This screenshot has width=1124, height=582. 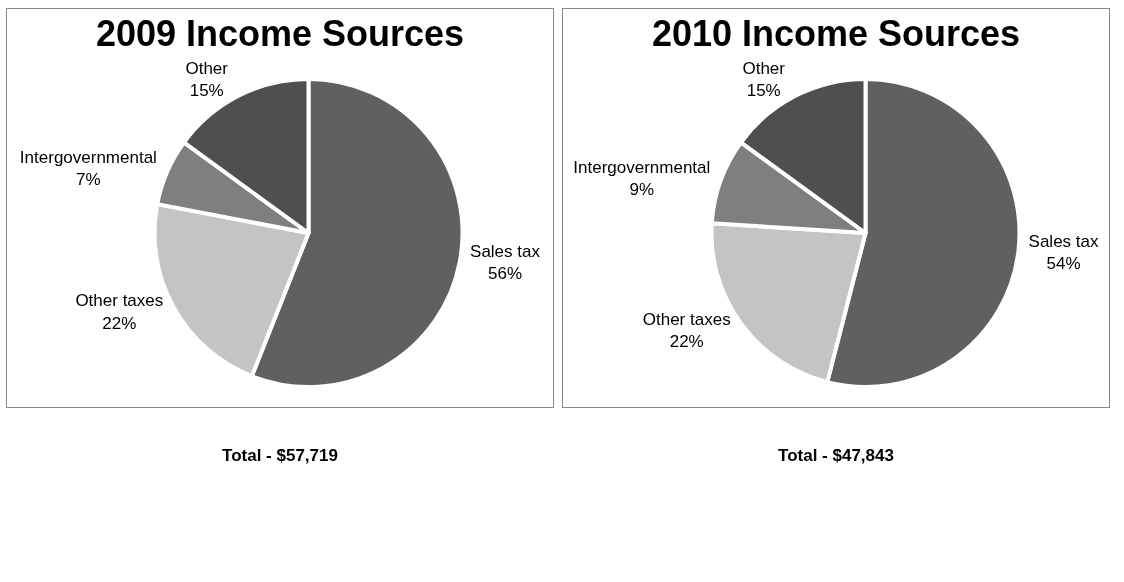 I want to click on chart-title: 2009 Income Sources, so click(x=280, y=34).